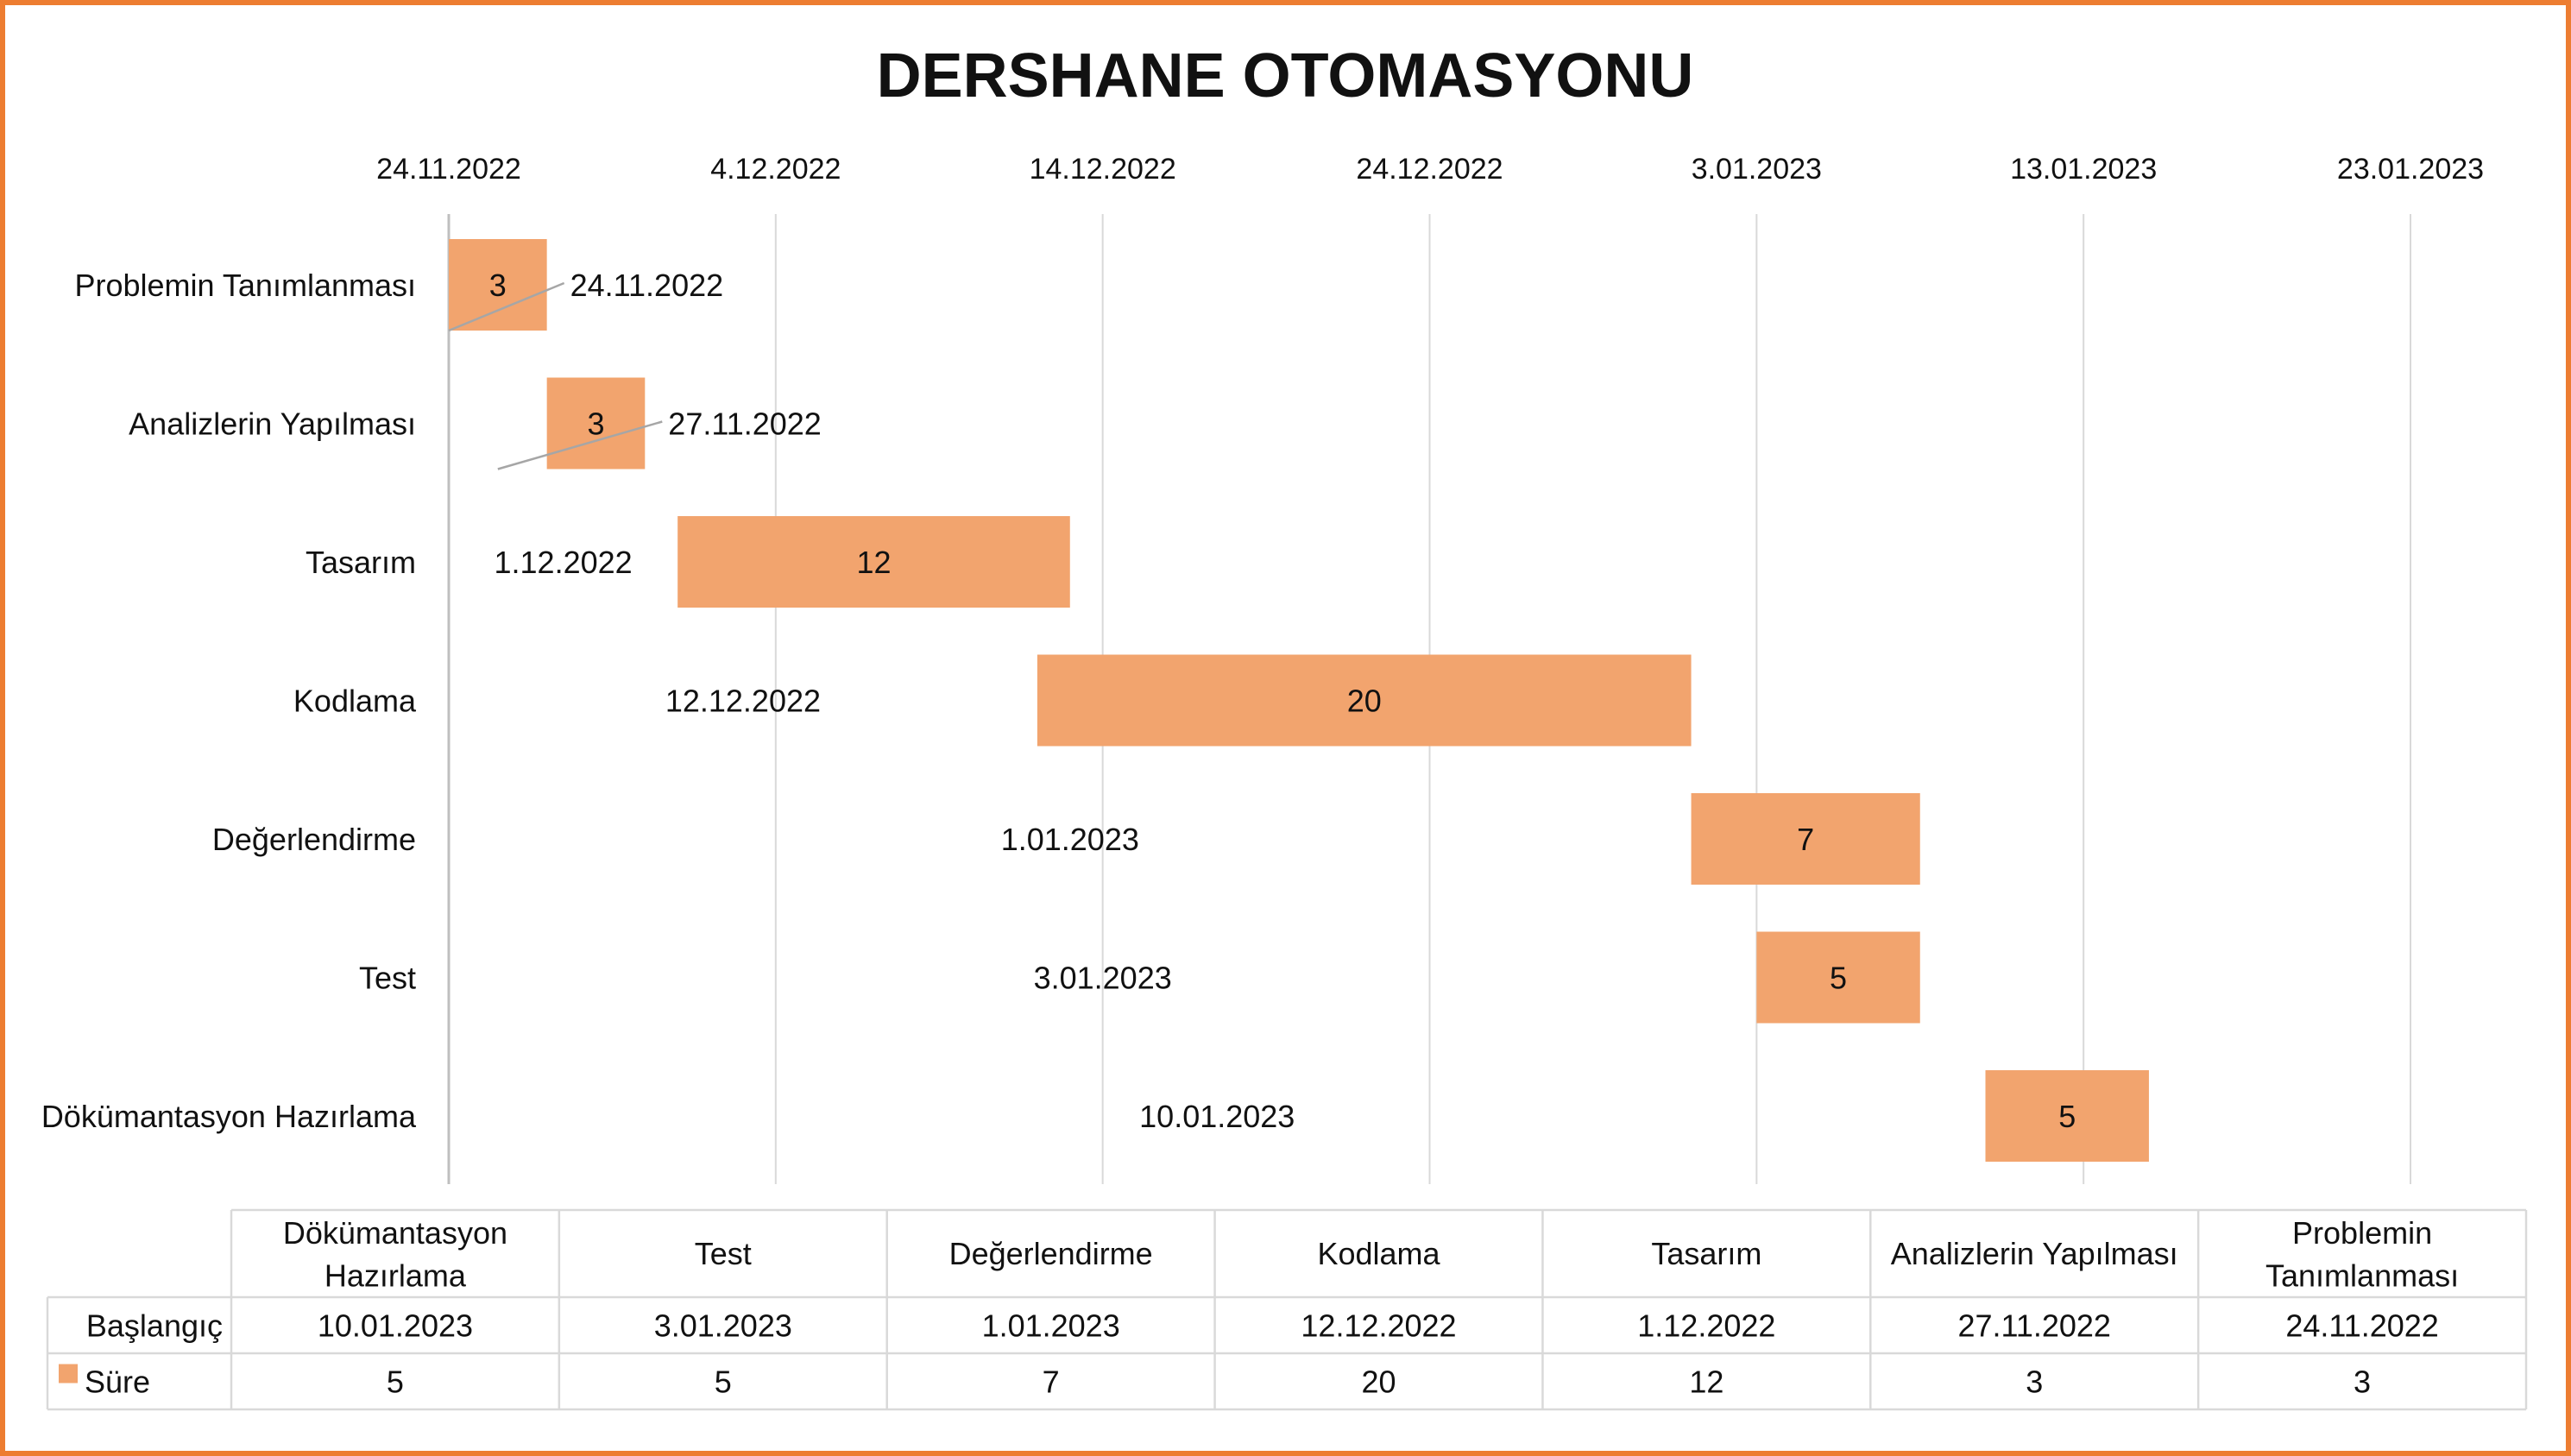 The height and width of the screenshot is (1456, 2571). I want to click on table-header-cell: Test, so click(723, 1253).